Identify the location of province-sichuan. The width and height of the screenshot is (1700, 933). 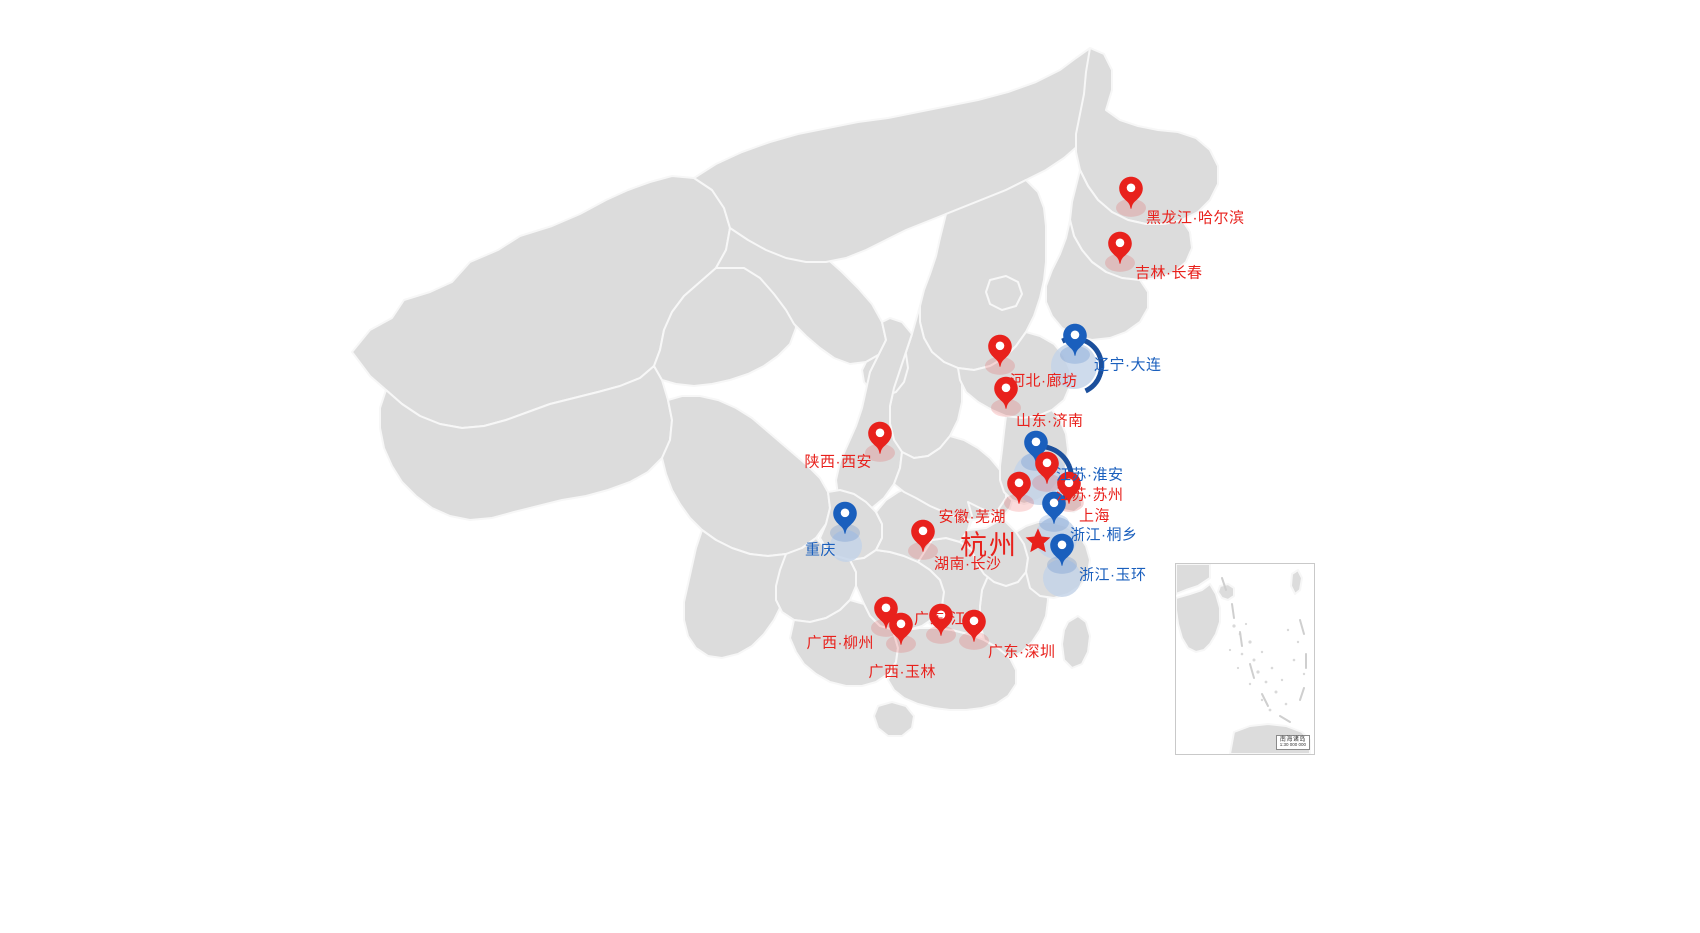
(746, 476).